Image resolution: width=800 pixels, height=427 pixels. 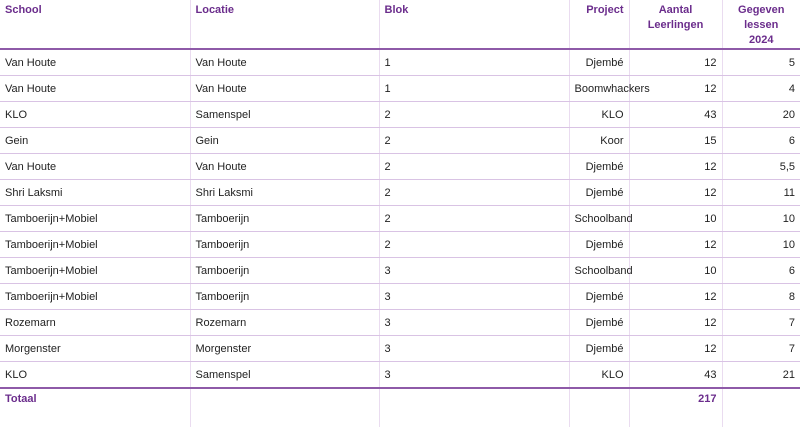 What do you see at coordinates (95, 348) in the screenshot?
I see `cell-school: Morgenster` at bounding box center [95, 348].